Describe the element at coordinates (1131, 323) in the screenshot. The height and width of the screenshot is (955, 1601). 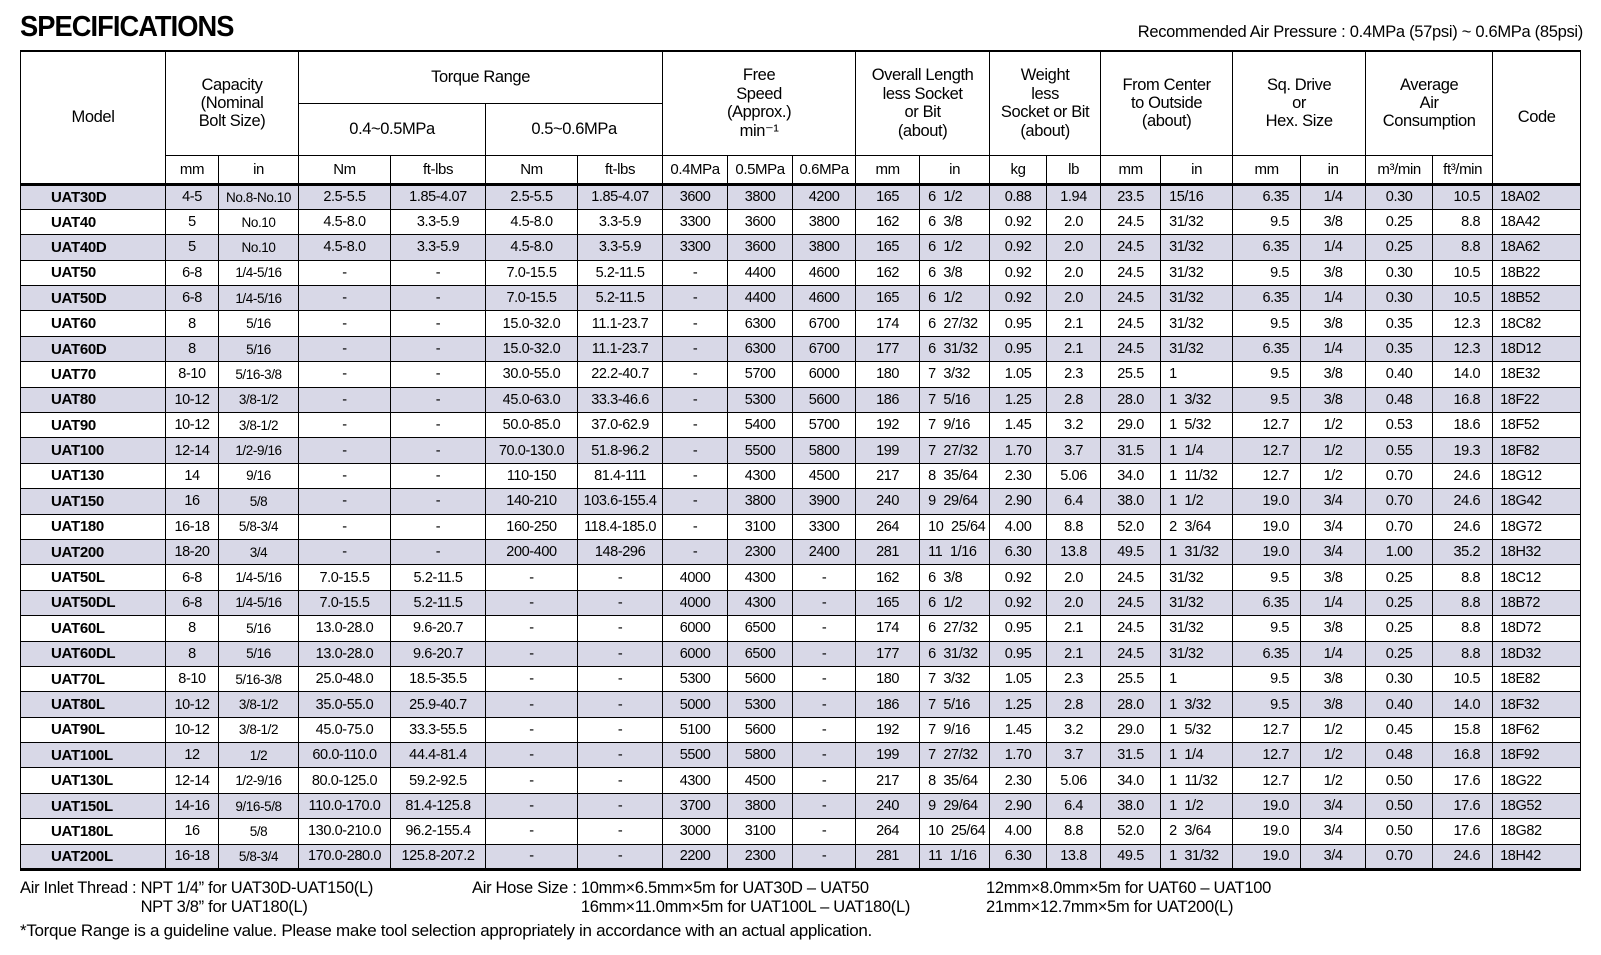
I see `value-cell: 24.5` at that location.